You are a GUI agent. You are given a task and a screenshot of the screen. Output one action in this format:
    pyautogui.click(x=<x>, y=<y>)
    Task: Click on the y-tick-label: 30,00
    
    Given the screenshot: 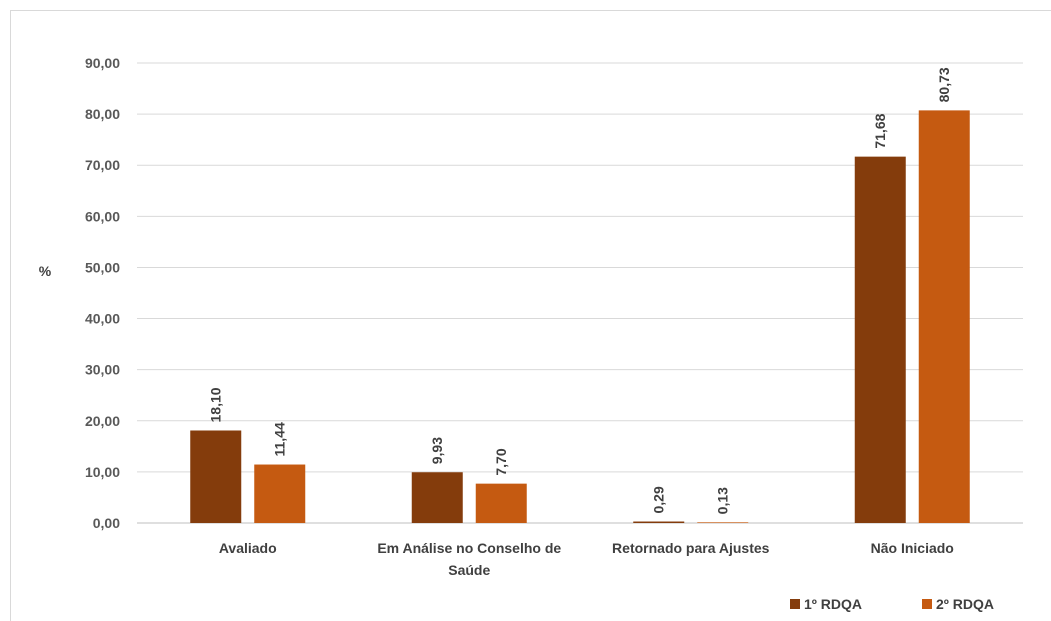 What is the action you would take?
    pyautogui.click(x=102, y=370)
    